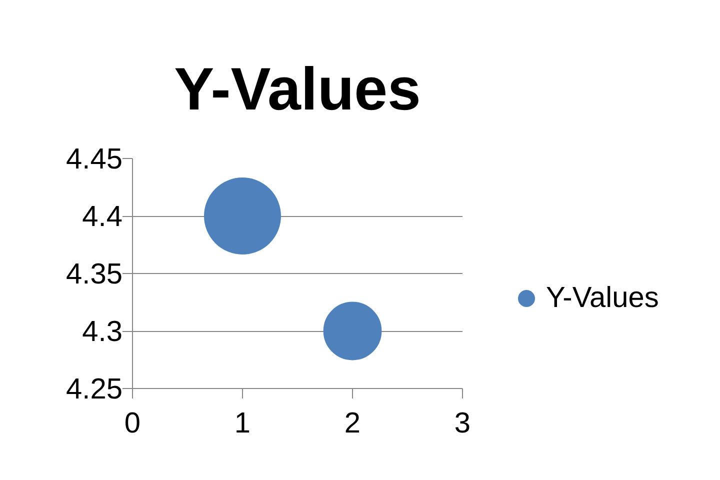 Image resolution: width=720 pixels, height=480 pixels. What do you see at coordinates (94, 274) in the screenshot?
I see `y-tick-label: 4.35` at bounding box center [94, 274].